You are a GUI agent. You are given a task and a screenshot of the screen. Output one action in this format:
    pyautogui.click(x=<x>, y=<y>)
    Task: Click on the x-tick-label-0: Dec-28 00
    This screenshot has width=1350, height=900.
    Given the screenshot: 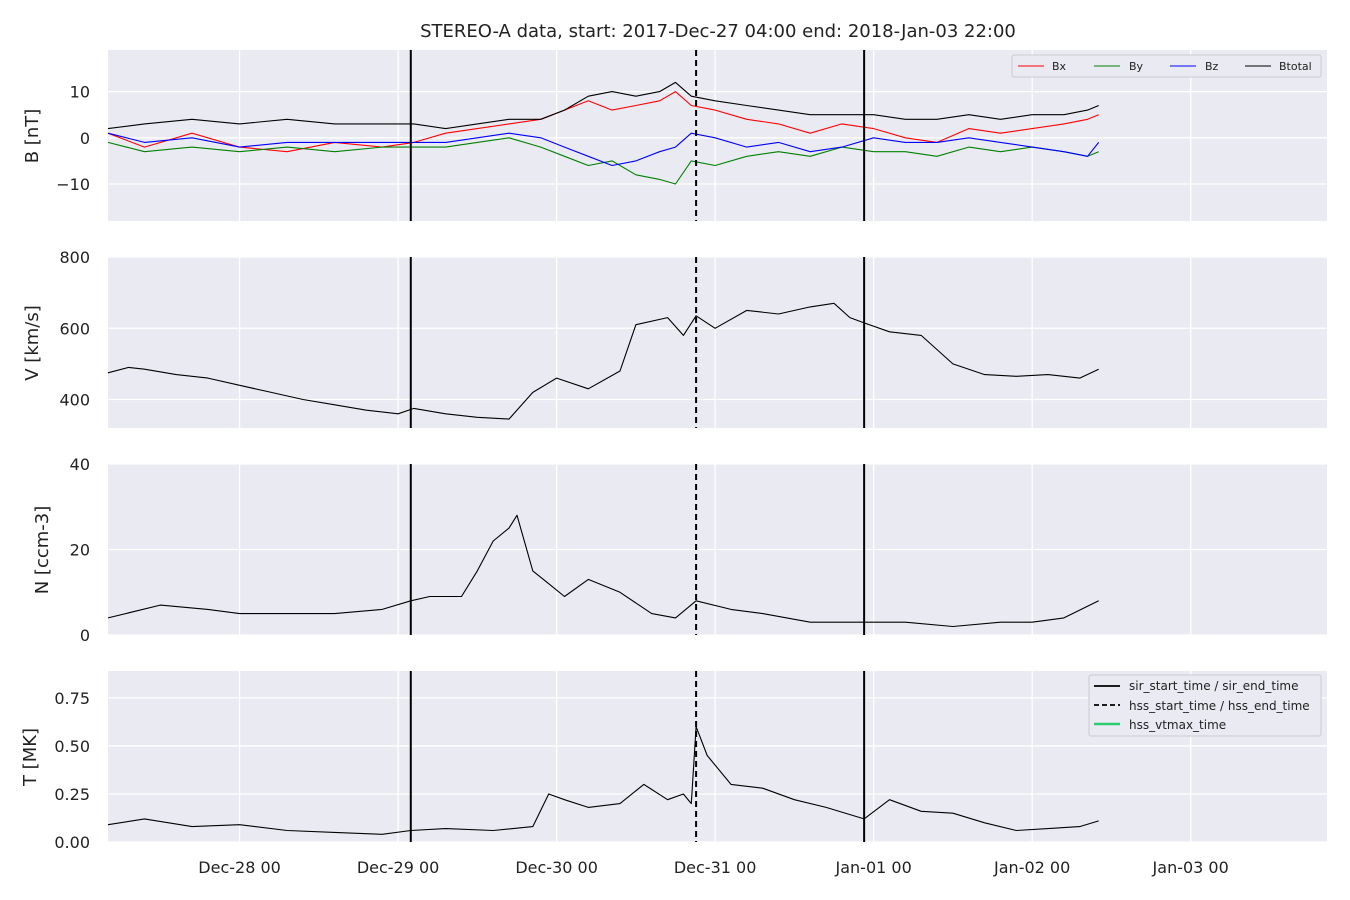 What is the action you would take?
    pyautogui.click(x=239, y=867)
    